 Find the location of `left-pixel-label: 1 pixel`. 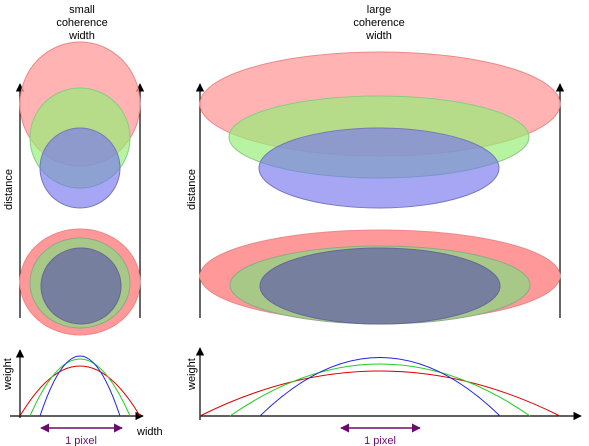

left-pixel-label: 1 pixel is located at coordinates (81, 440).